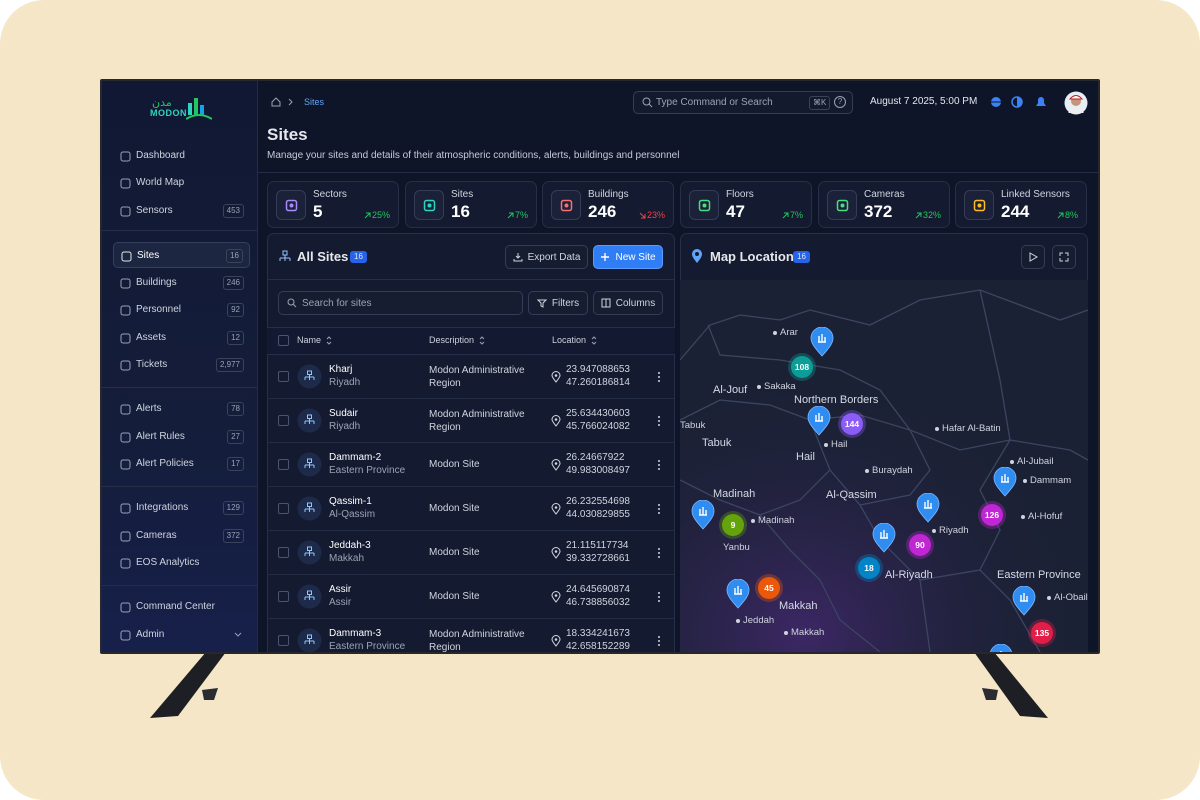 Image resolution: width=1200 pixels, height=800 pixels. Describe the element at coordinates (635, 303) in the screenshot. I see `button-label: Columns` at that location.